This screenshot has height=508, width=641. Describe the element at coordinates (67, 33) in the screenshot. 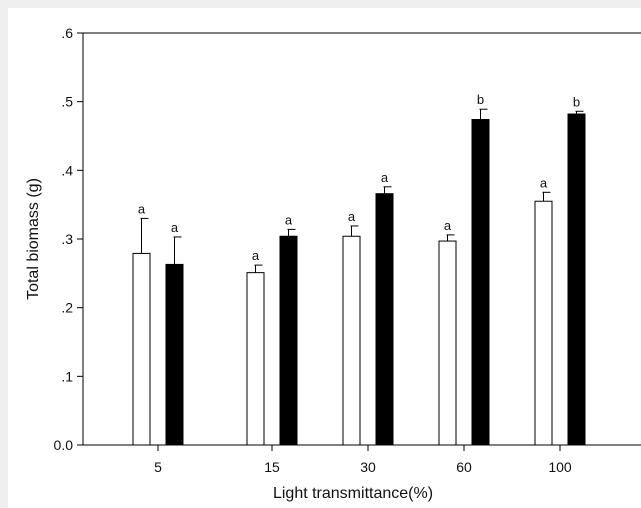

I see `y-tick-label: .6` at that location.